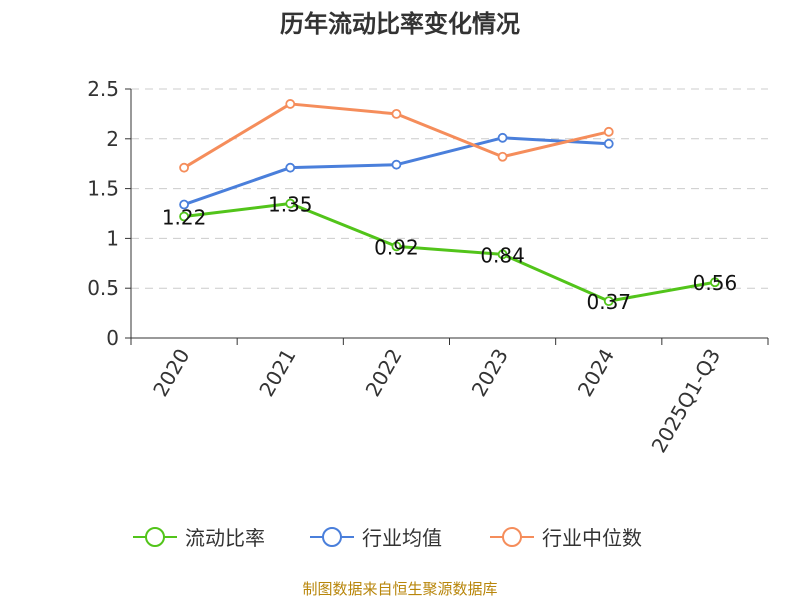 This screenshot has width=800, height=600. Describe the element at coordinates (171, 373) in the screenshot. I see `x-tick-label: 2020` at that location.